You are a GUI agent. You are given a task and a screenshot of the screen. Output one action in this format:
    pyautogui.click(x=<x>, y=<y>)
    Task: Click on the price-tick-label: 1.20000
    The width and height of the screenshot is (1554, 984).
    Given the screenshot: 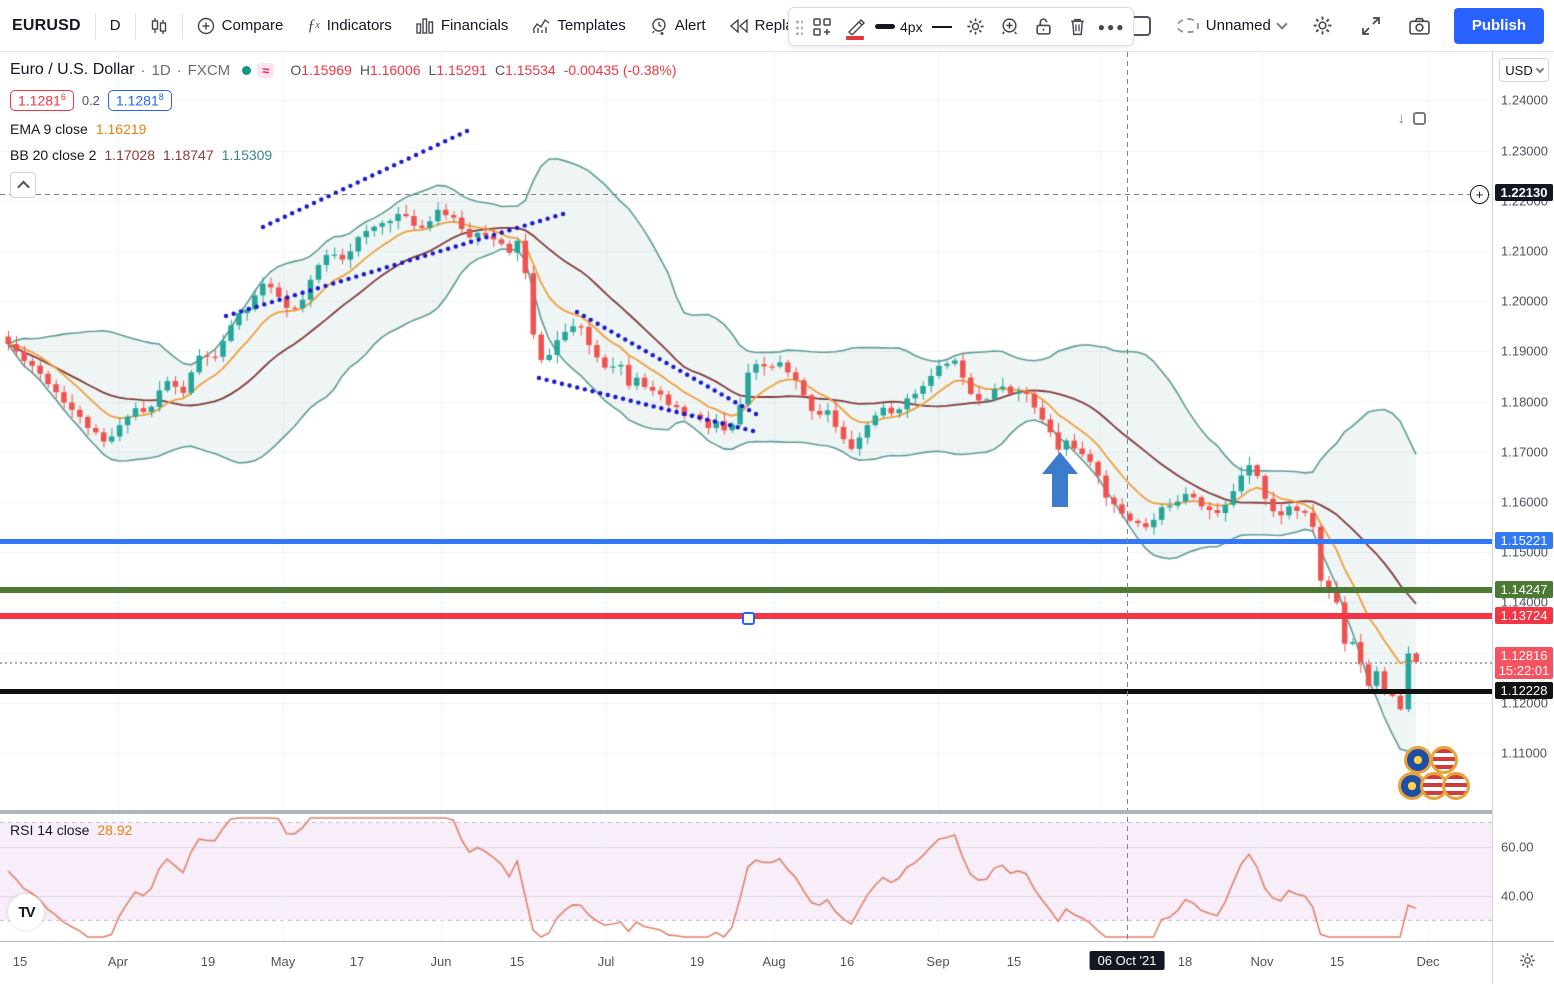 What is the action you would take?
    pyautogui.click(x=1524, y=301)
    